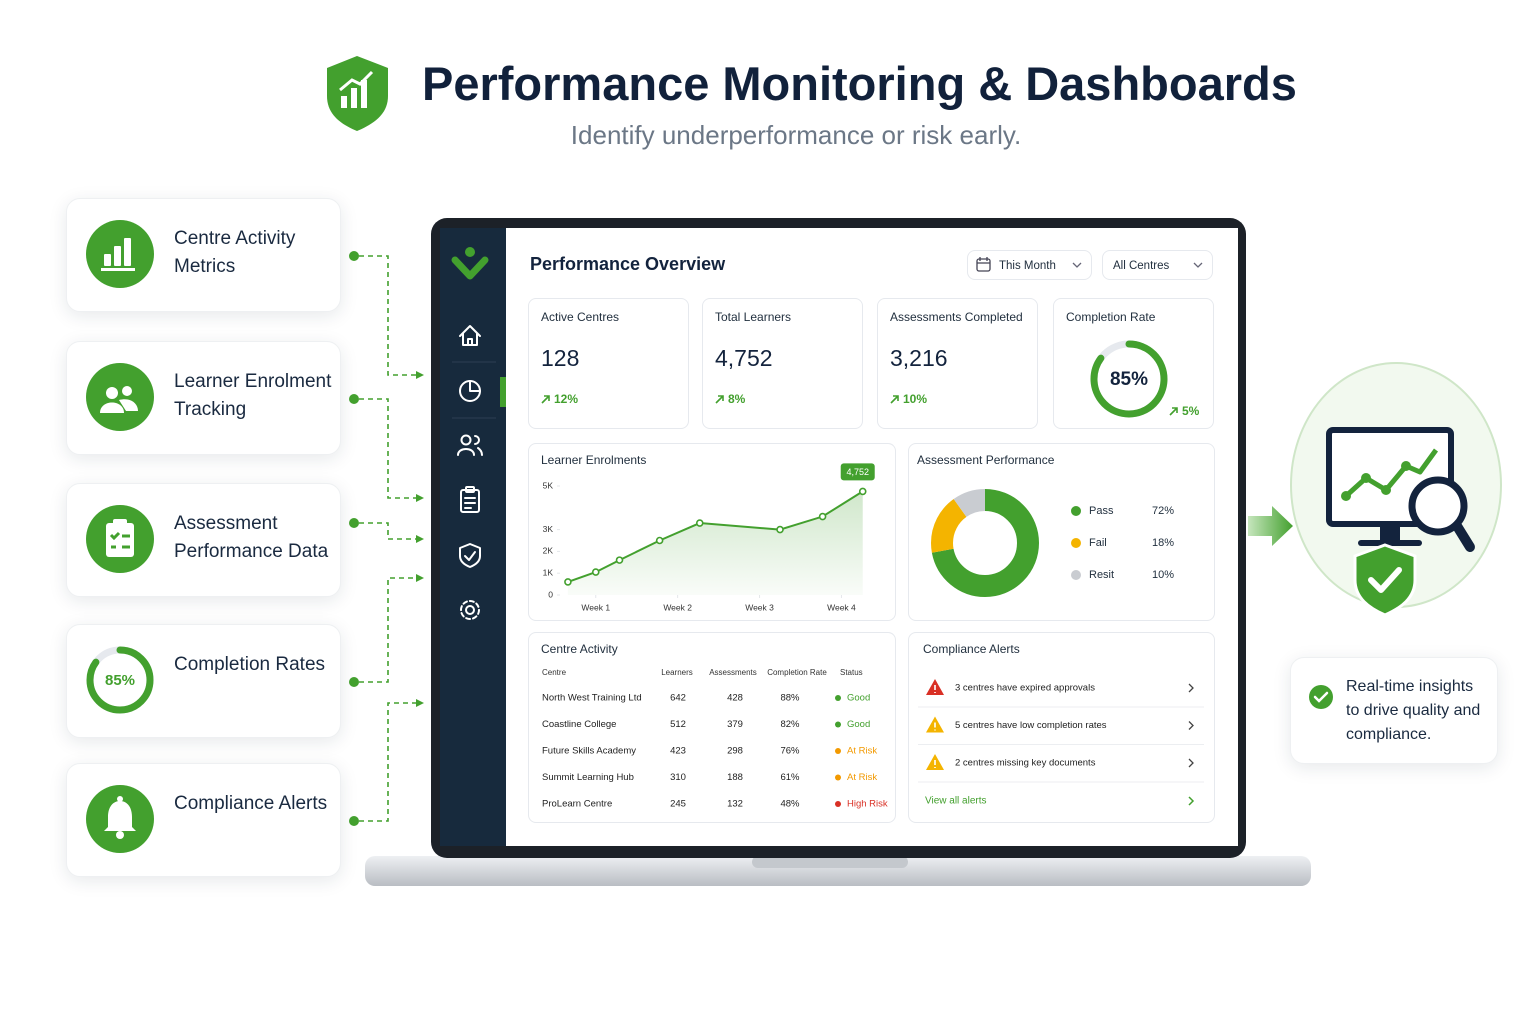  I want to click on feature-label: Learner Enrolment Tracking, so click(253, 395).